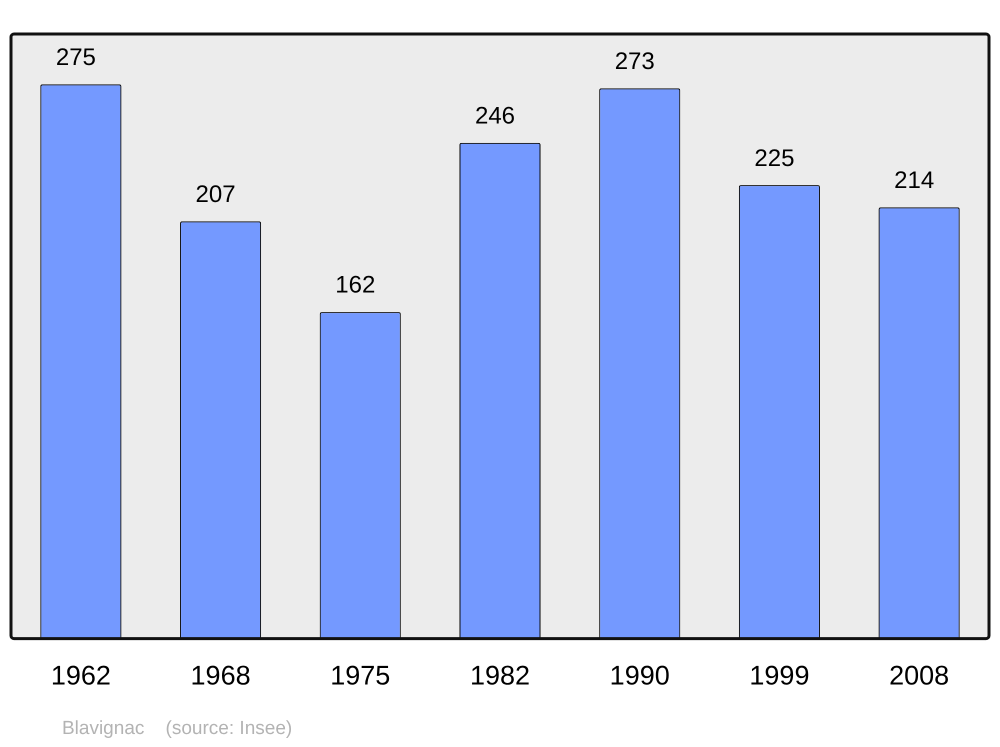  What do you see at coordinates (914, 180) in the screenshot?
I see `data-label: 214` at bounding box center [914, 180].